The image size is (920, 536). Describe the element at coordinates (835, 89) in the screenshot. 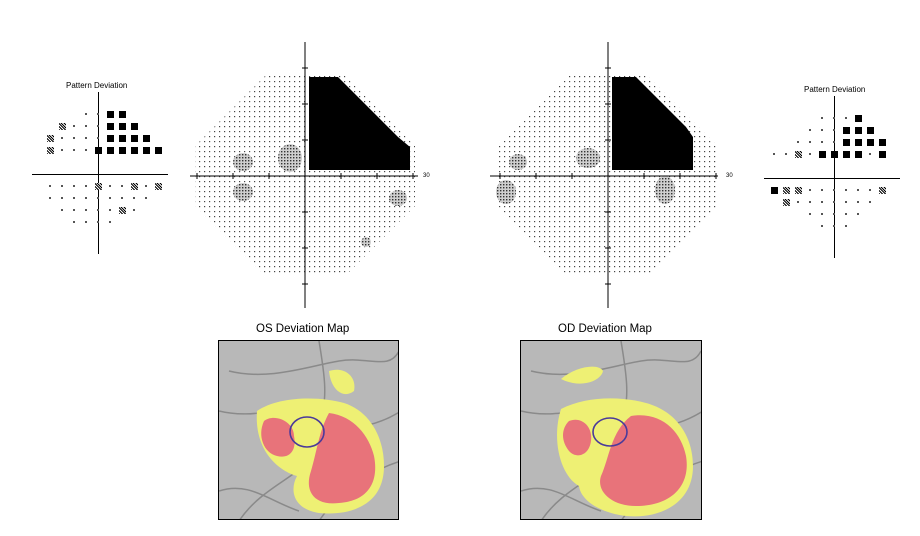

I see `right-pattern-deviation-title: Pattern Deviation` at that location.